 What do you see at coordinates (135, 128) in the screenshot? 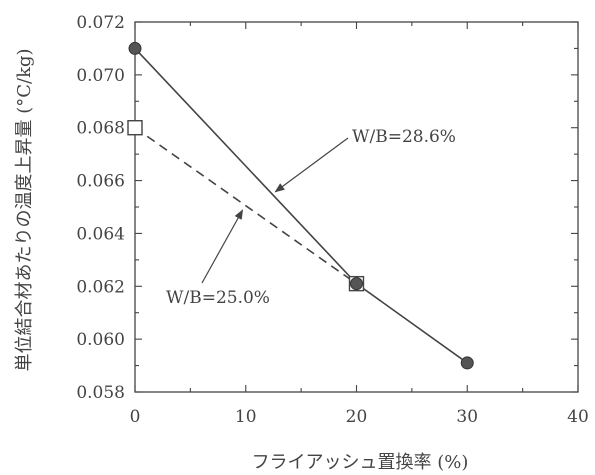
I see `data-point-square` at bounding box center [135, 128].